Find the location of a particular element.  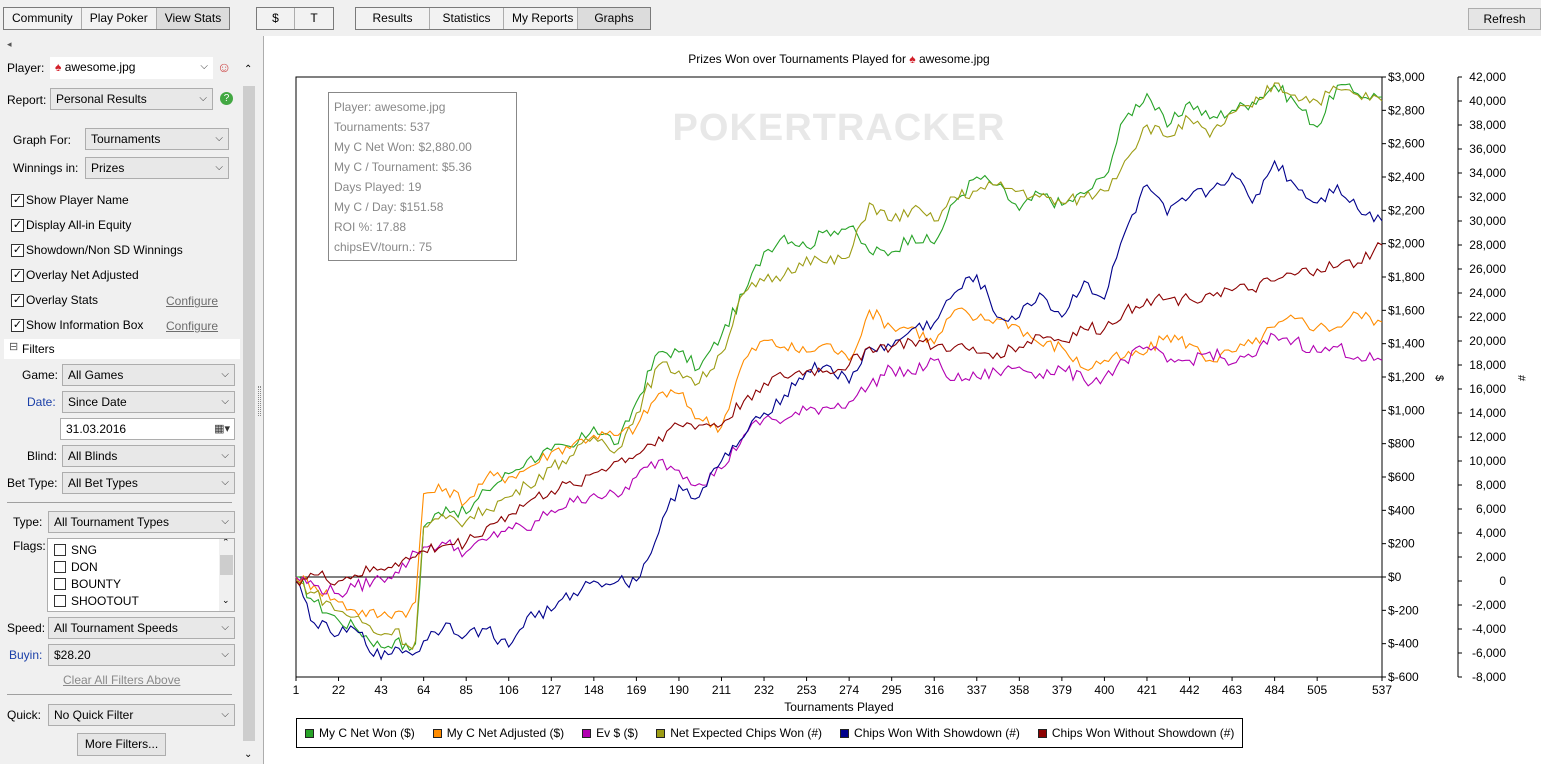

dollar-mode-button: $ is located at coordinates (276, 18).